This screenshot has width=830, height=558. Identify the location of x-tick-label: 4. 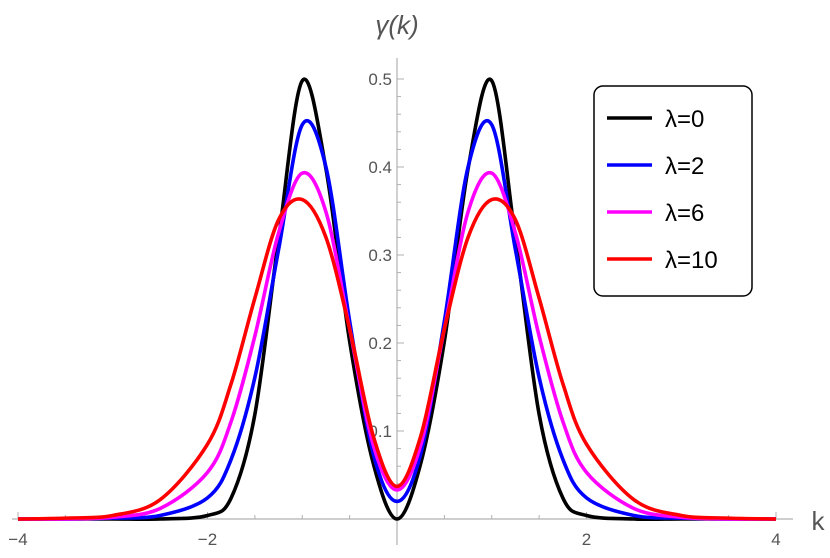
(775, 539).